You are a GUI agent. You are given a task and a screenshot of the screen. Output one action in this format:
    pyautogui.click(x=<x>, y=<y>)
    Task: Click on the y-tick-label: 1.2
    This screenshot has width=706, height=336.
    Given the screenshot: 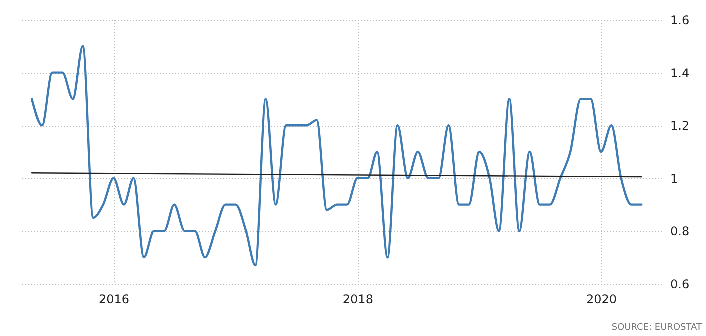 What is the action you would take?
    pyautogui.click(x=680, y=126)
    